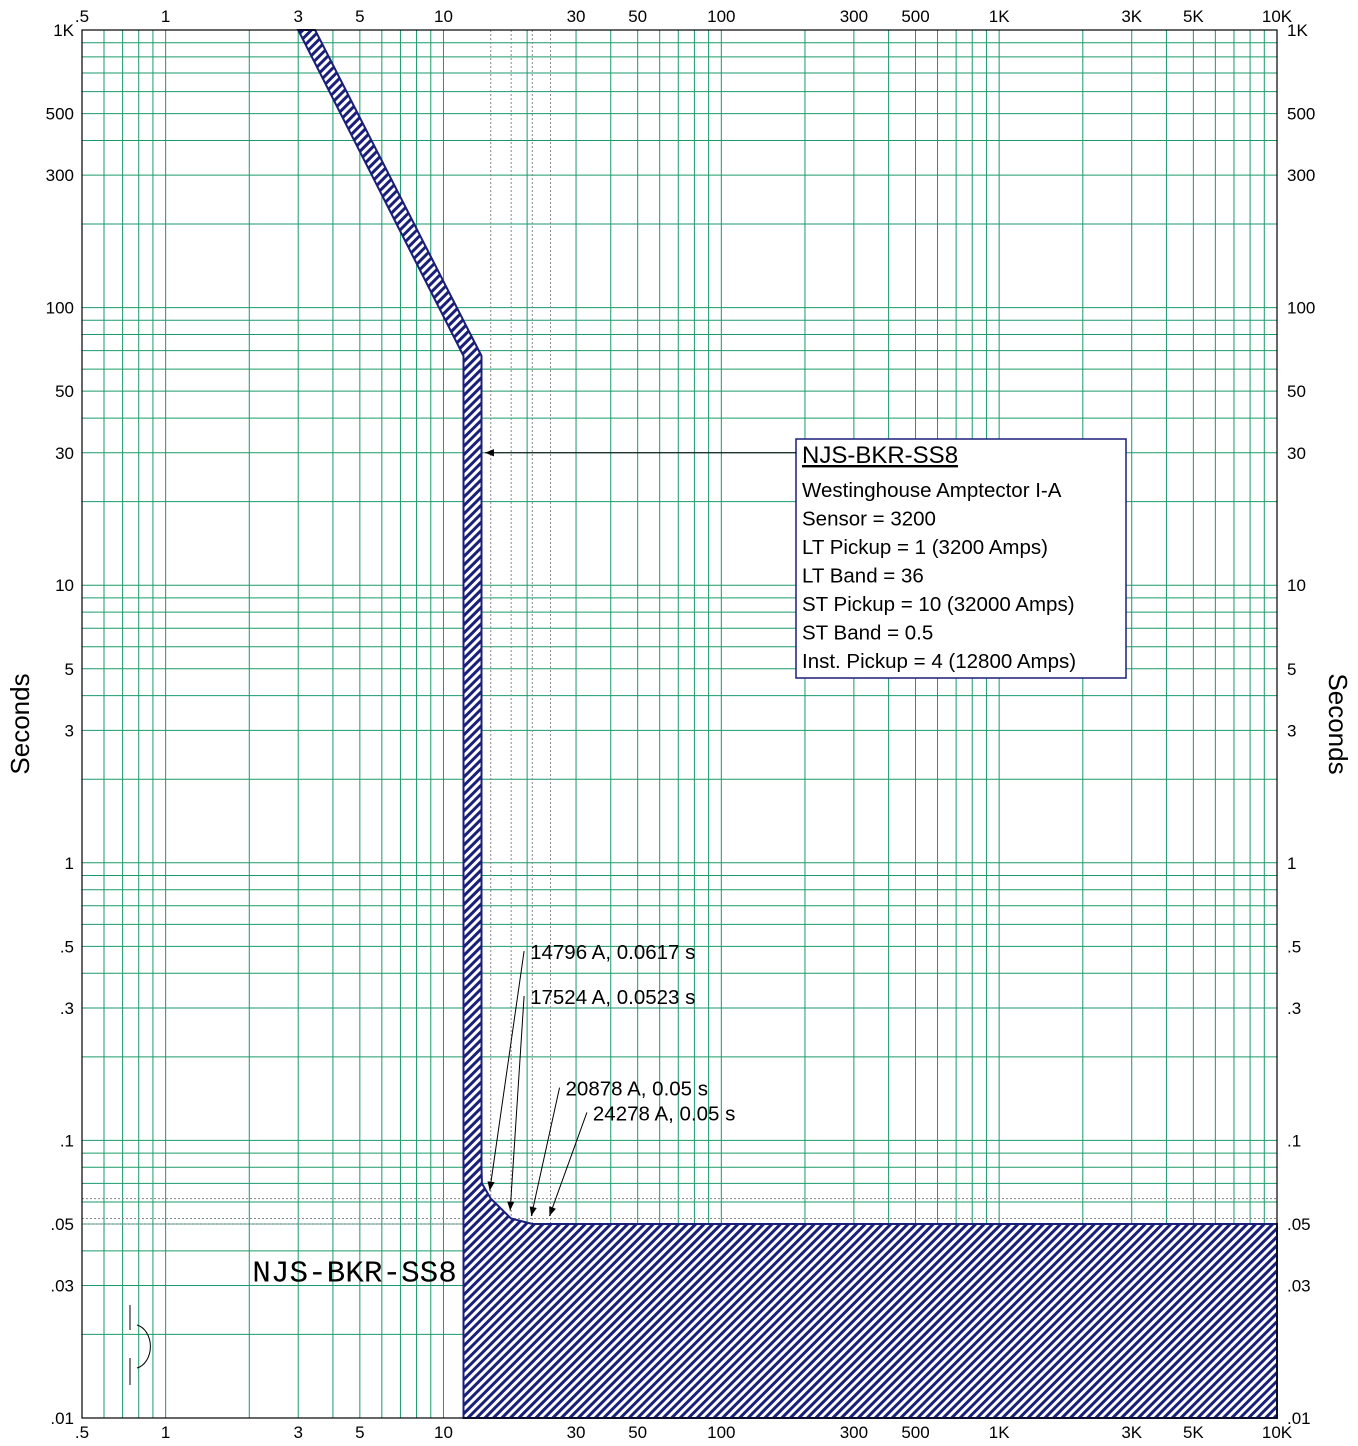 The image size is (1358, 1446). What do you see at coordinates (60, 175) in the screenshot?
I see `y-tick-label-left: 300` at bounding box center [60, 175].